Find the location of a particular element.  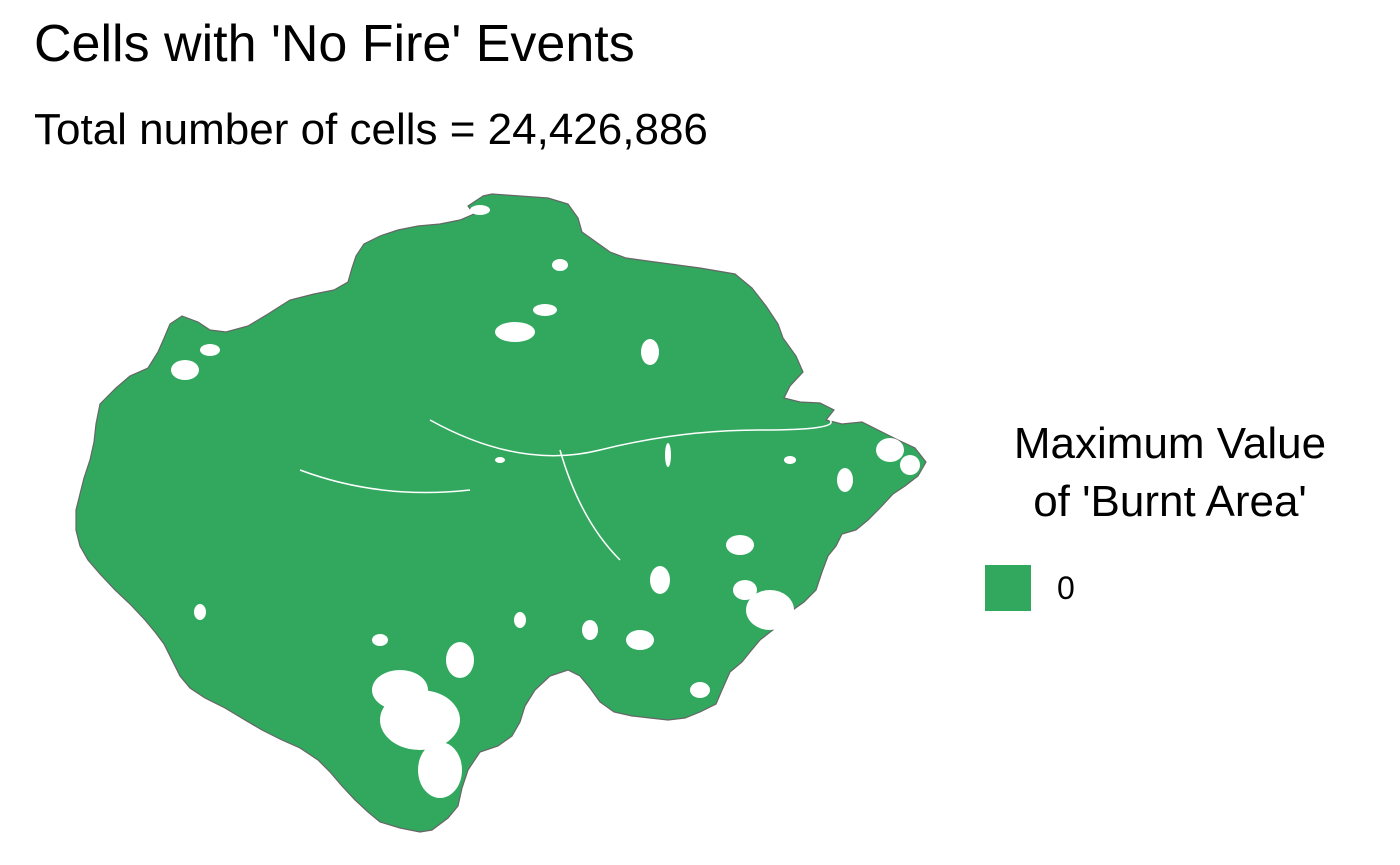

legend-swatch is located at coordinates (1008, 588).